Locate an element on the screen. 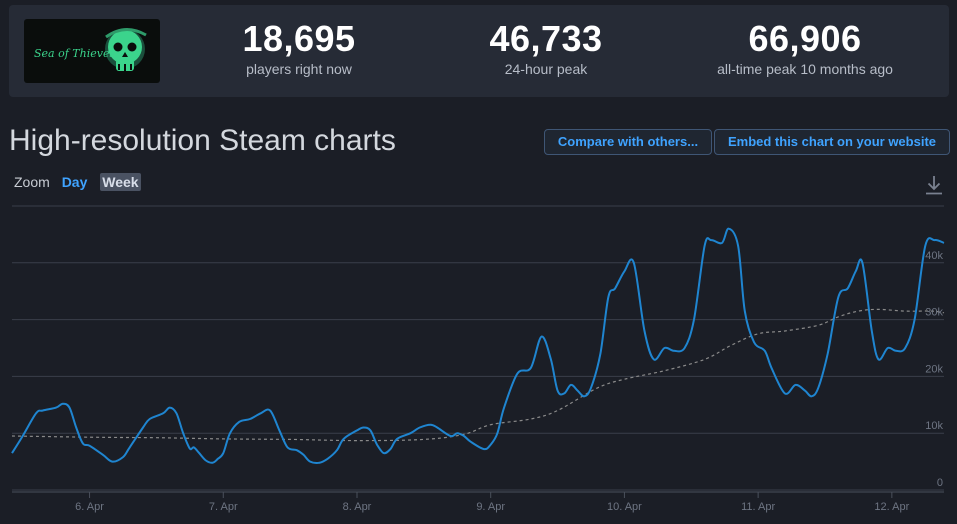  download-icon is located at coordinates (934, 185).